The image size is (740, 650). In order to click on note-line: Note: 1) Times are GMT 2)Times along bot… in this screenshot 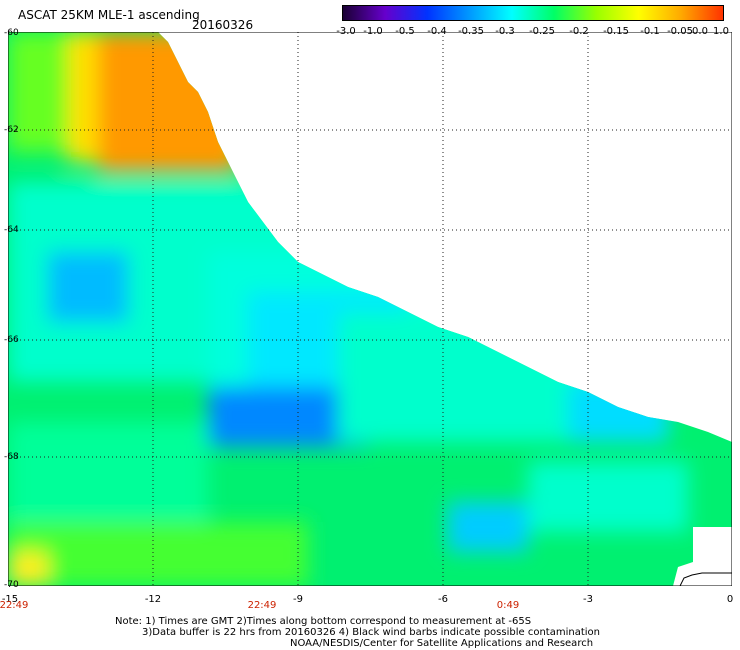, I will do `click(323, 621)`.